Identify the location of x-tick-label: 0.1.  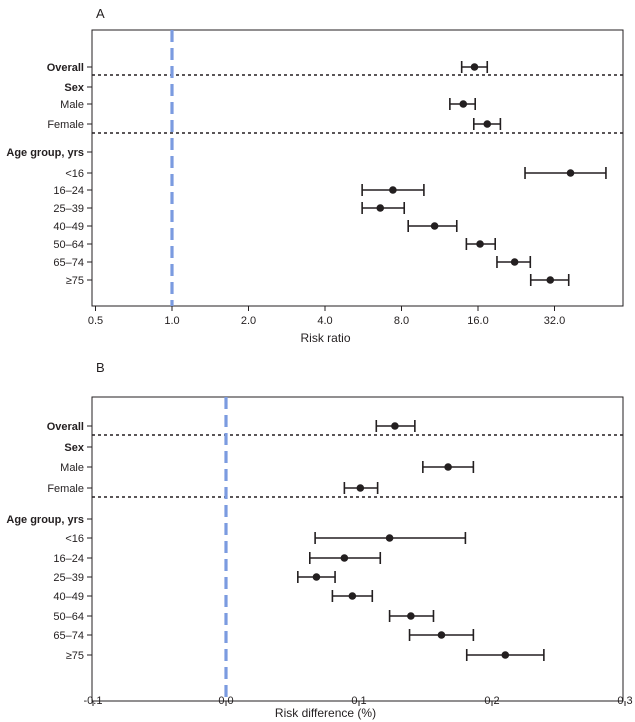
(358, 701).